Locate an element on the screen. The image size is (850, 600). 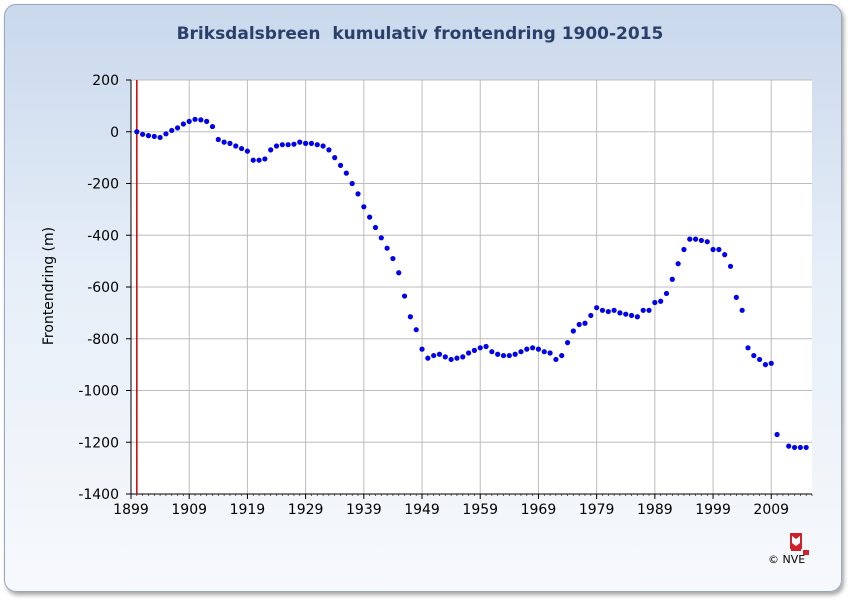
y-tick-label: -1400 is located at coordinates (98, 495).